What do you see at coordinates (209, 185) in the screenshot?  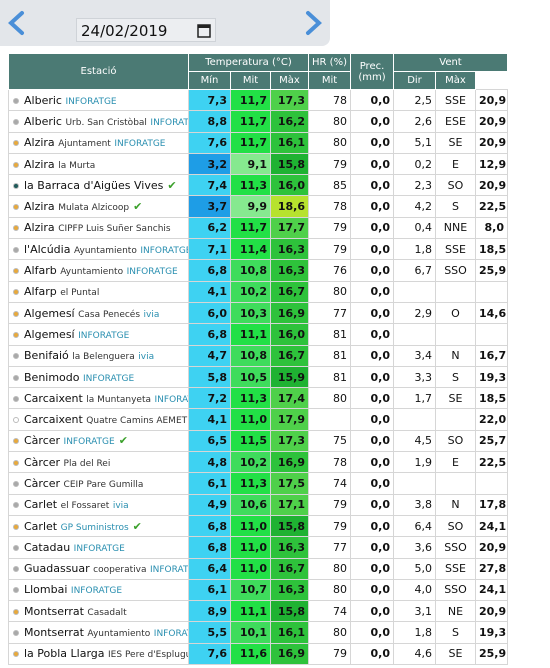 I see `value-cell: 7,4` at bounding box center [209, 185].